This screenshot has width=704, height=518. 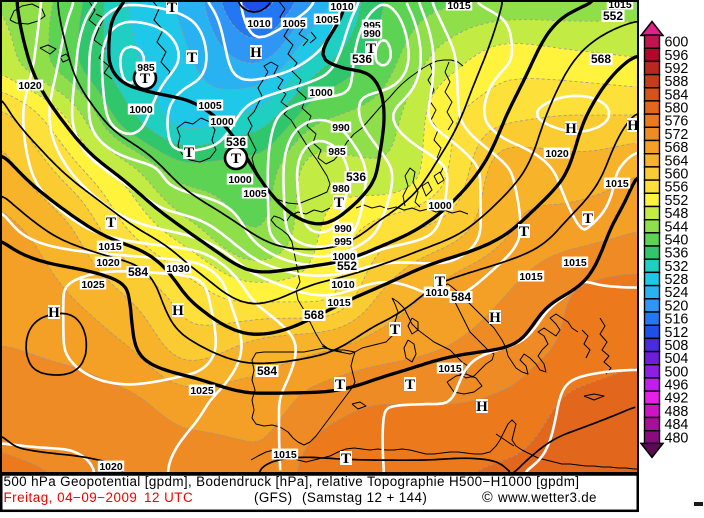 What do you see at coordinates (677, 333) in the screenshot?
I see `svg-text: 512` at bounding box center [677, 333].